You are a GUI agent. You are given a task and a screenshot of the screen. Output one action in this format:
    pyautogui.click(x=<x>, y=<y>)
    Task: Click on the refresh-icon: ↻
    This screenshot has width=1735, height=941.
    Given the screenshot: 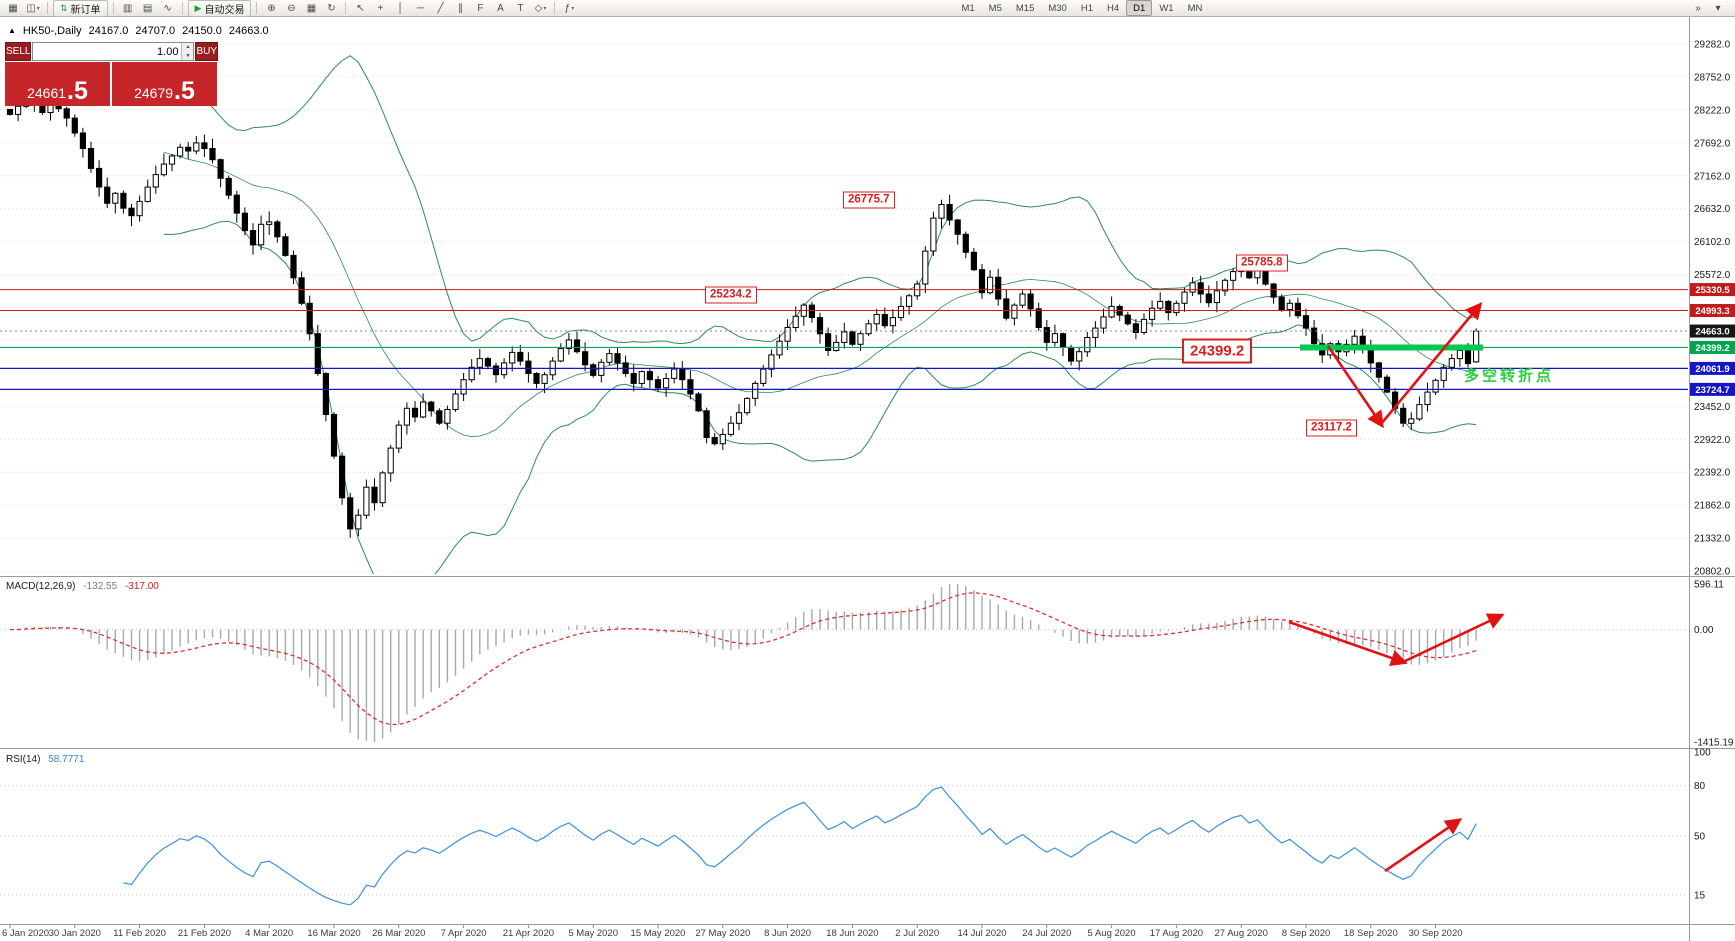 What is the action you would take?
    pyautogui.click(x=331, y=8)
    